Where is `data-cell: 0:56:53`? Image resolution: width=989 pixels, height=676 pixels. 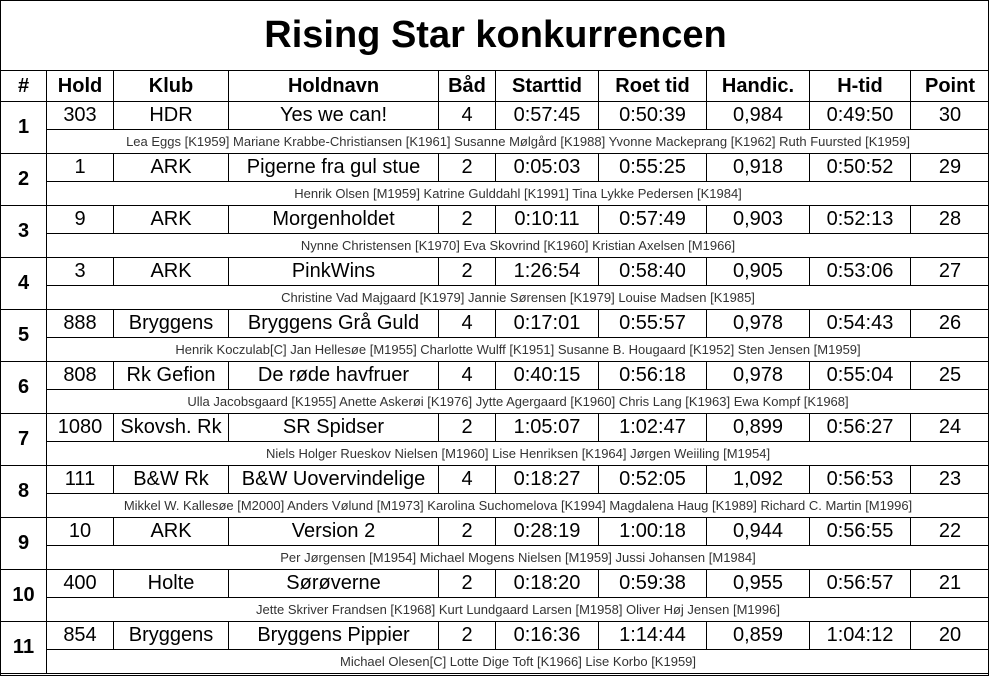
data-cell: 0:56:53 is located at coordinates (860, 480).